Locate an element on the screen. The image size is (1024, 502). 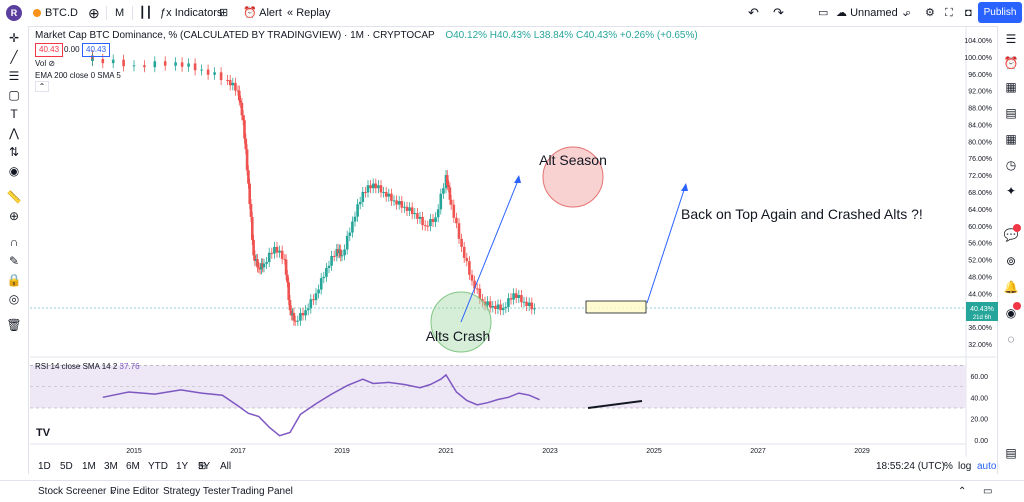
annotation-back-on-top: Back on Top Again and Crashed Alts ?! is located at coordinates (802, 214).